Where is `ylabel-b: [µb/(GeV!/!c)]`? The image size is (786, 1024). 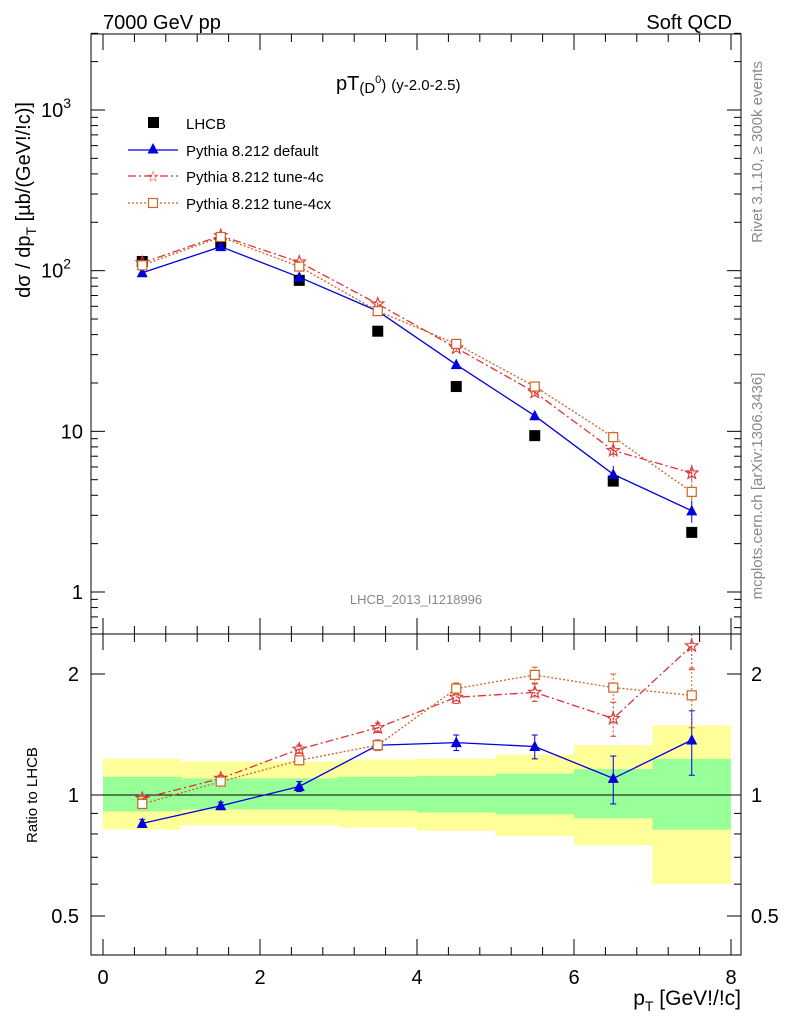
ylabel-b: [µb/(GeV!/!c)] is located at coordinates (24, 164).